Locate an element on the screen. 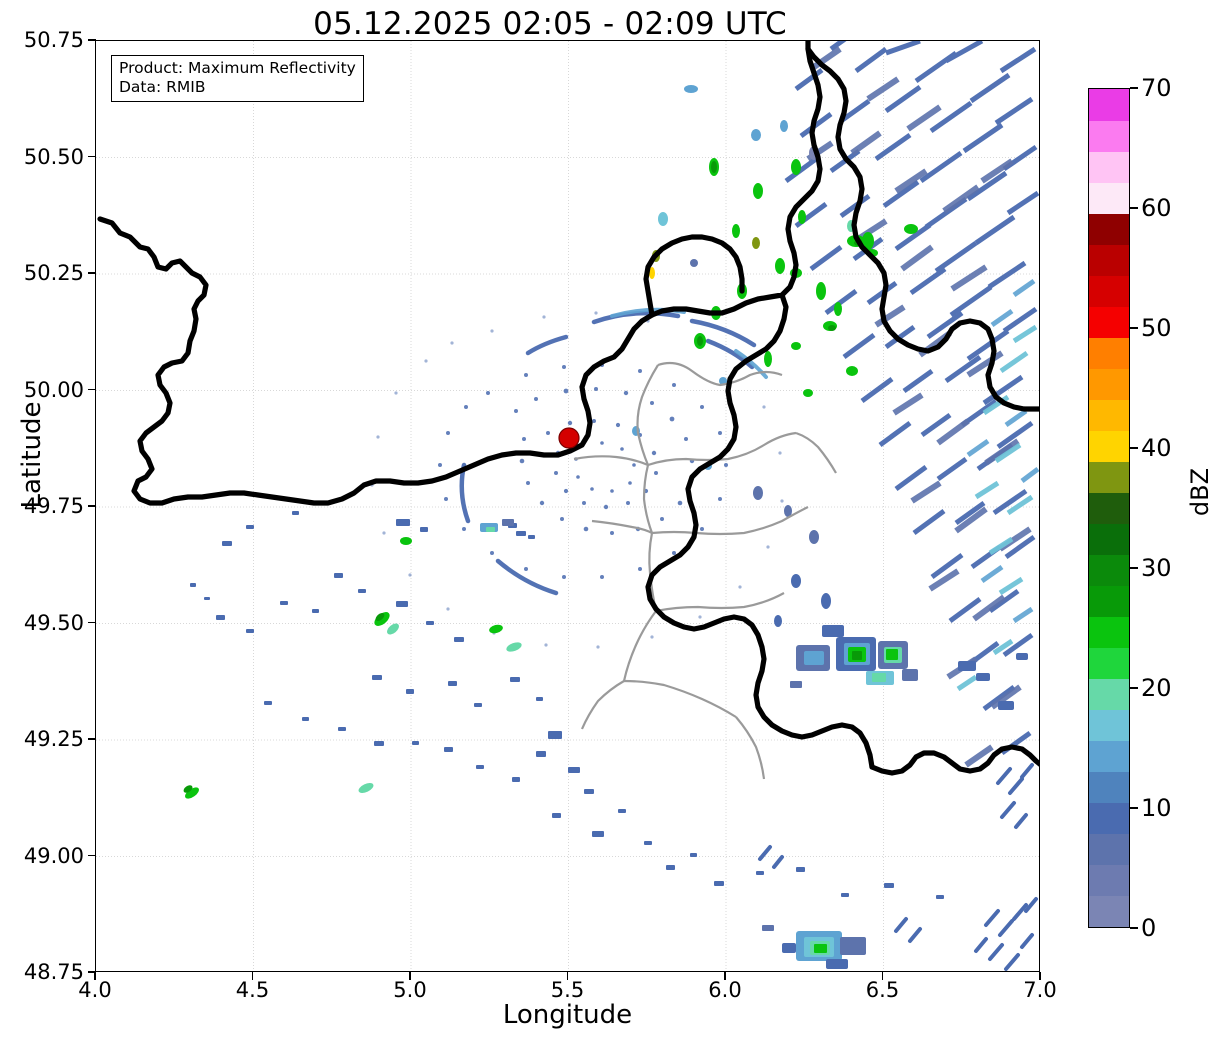 The width and height of the screenshot is (1219, 1040). page-title: 05.12.2025 02:05 - 02:09 UTC is located at coordinates (550, 24).